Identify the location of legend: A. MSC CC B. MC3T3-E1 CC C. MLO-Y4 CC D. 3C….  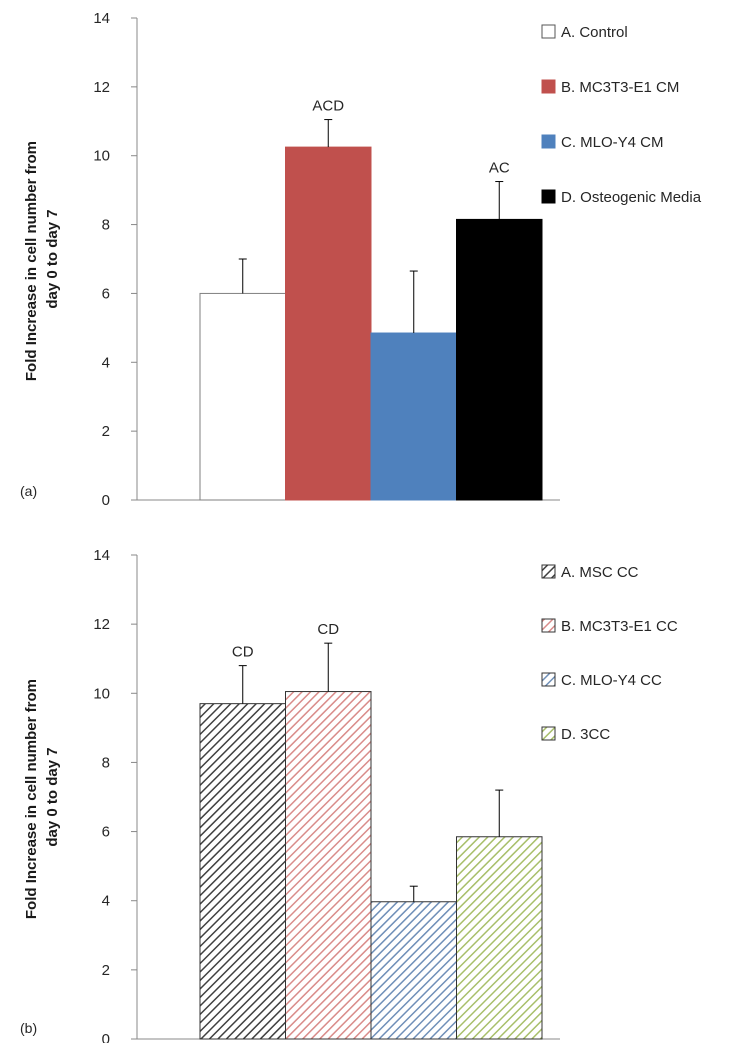
(609, 653).